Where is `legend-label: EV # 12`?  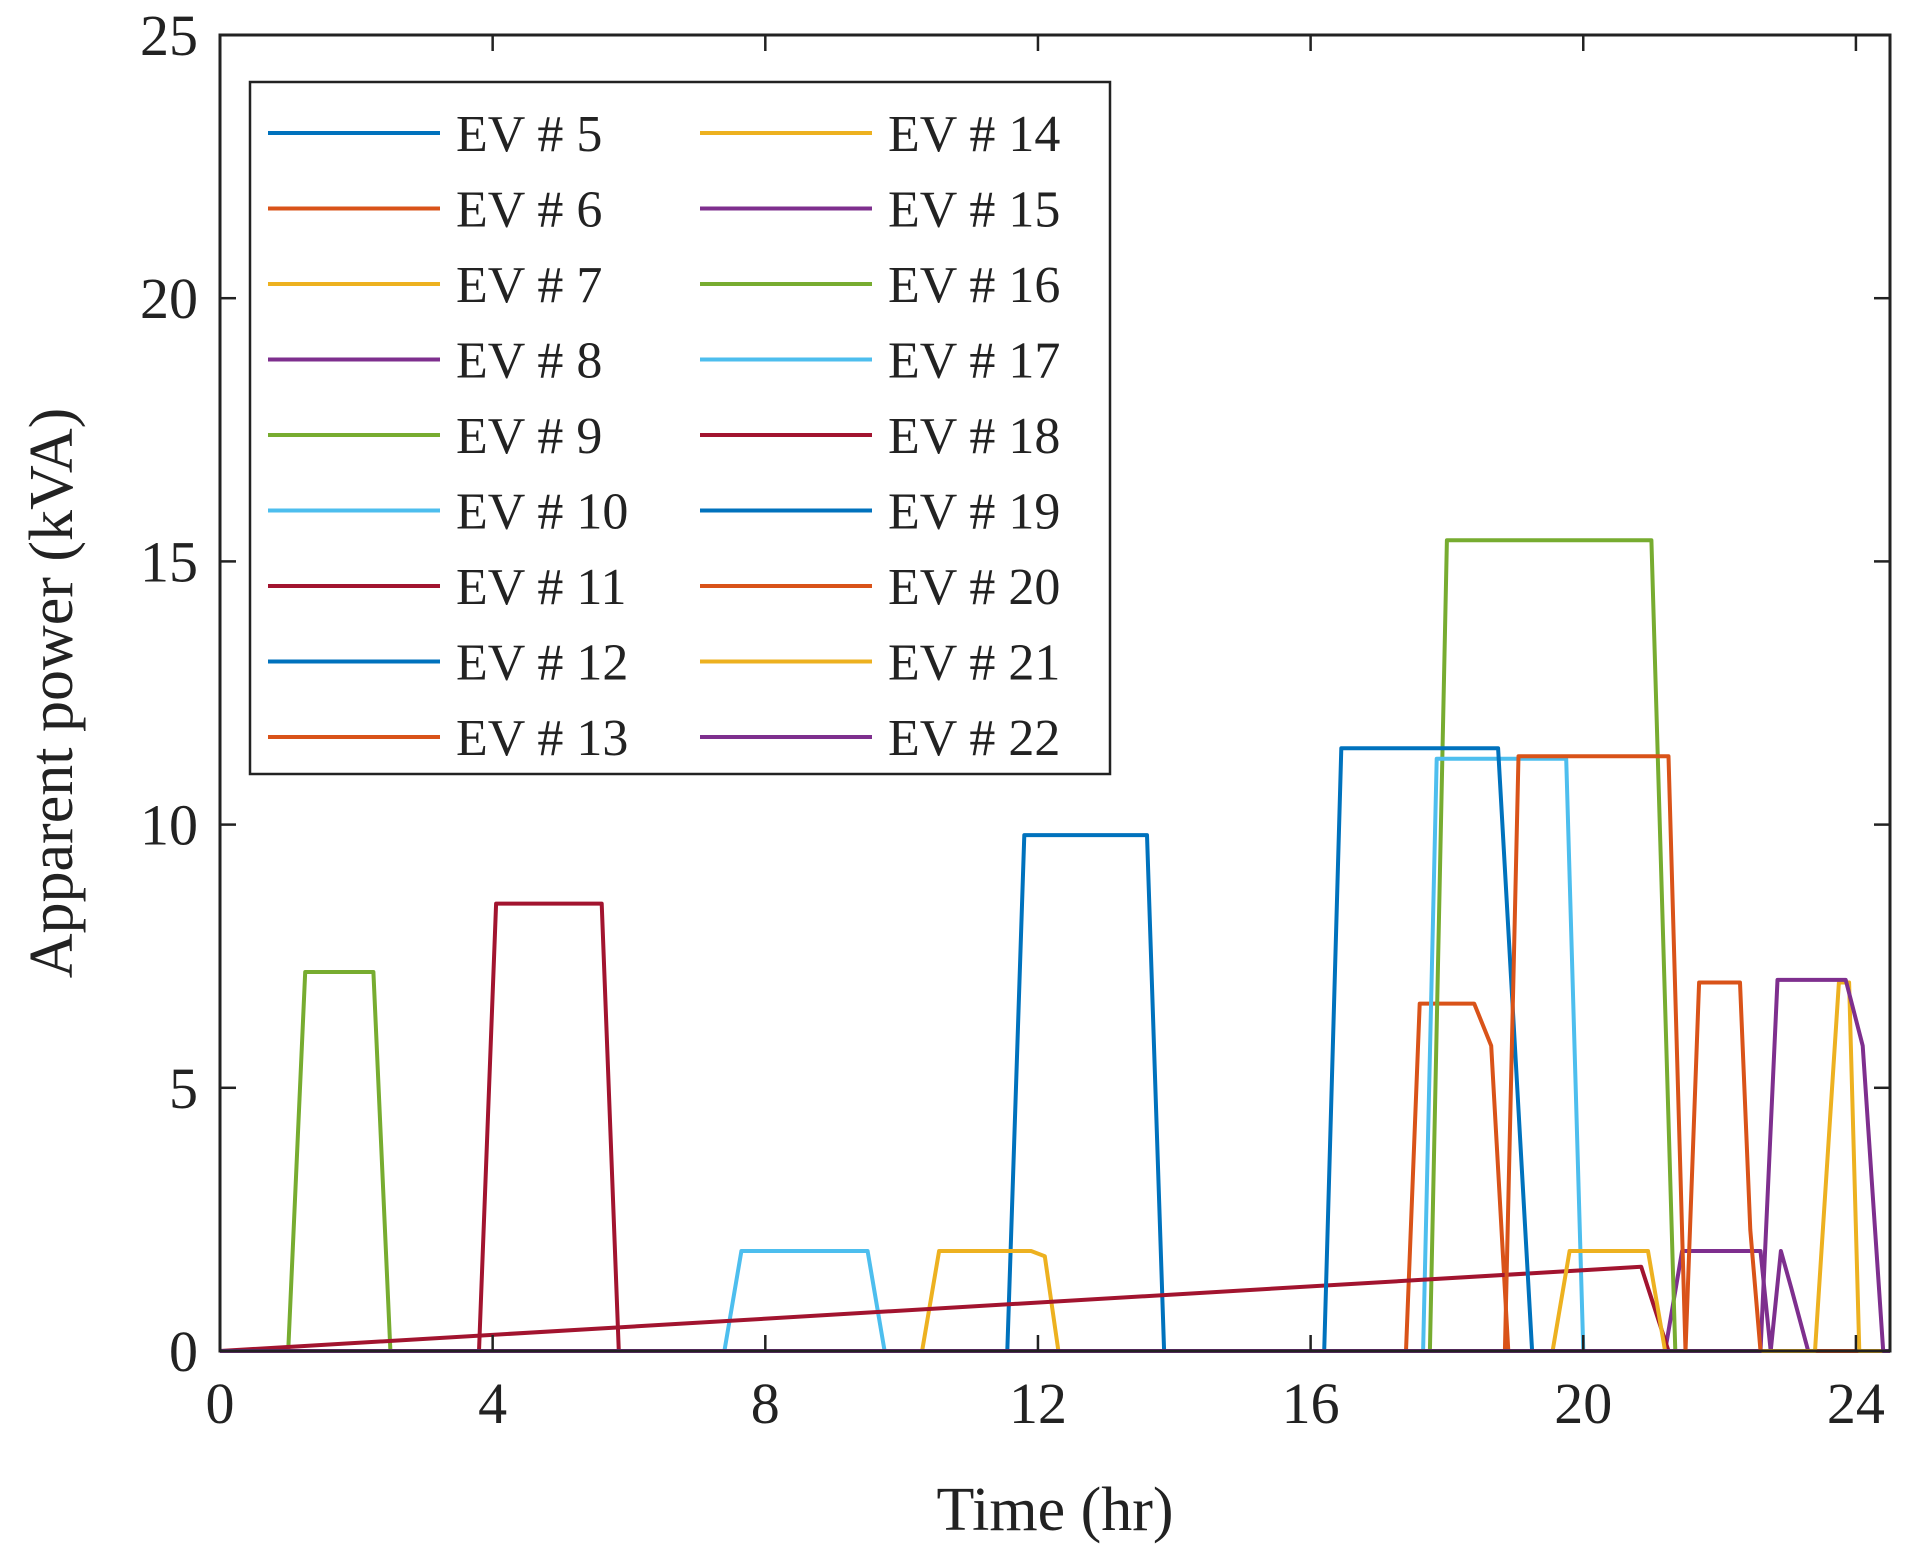
legend-label: EV # 12 is located at coordinates (542, 663).